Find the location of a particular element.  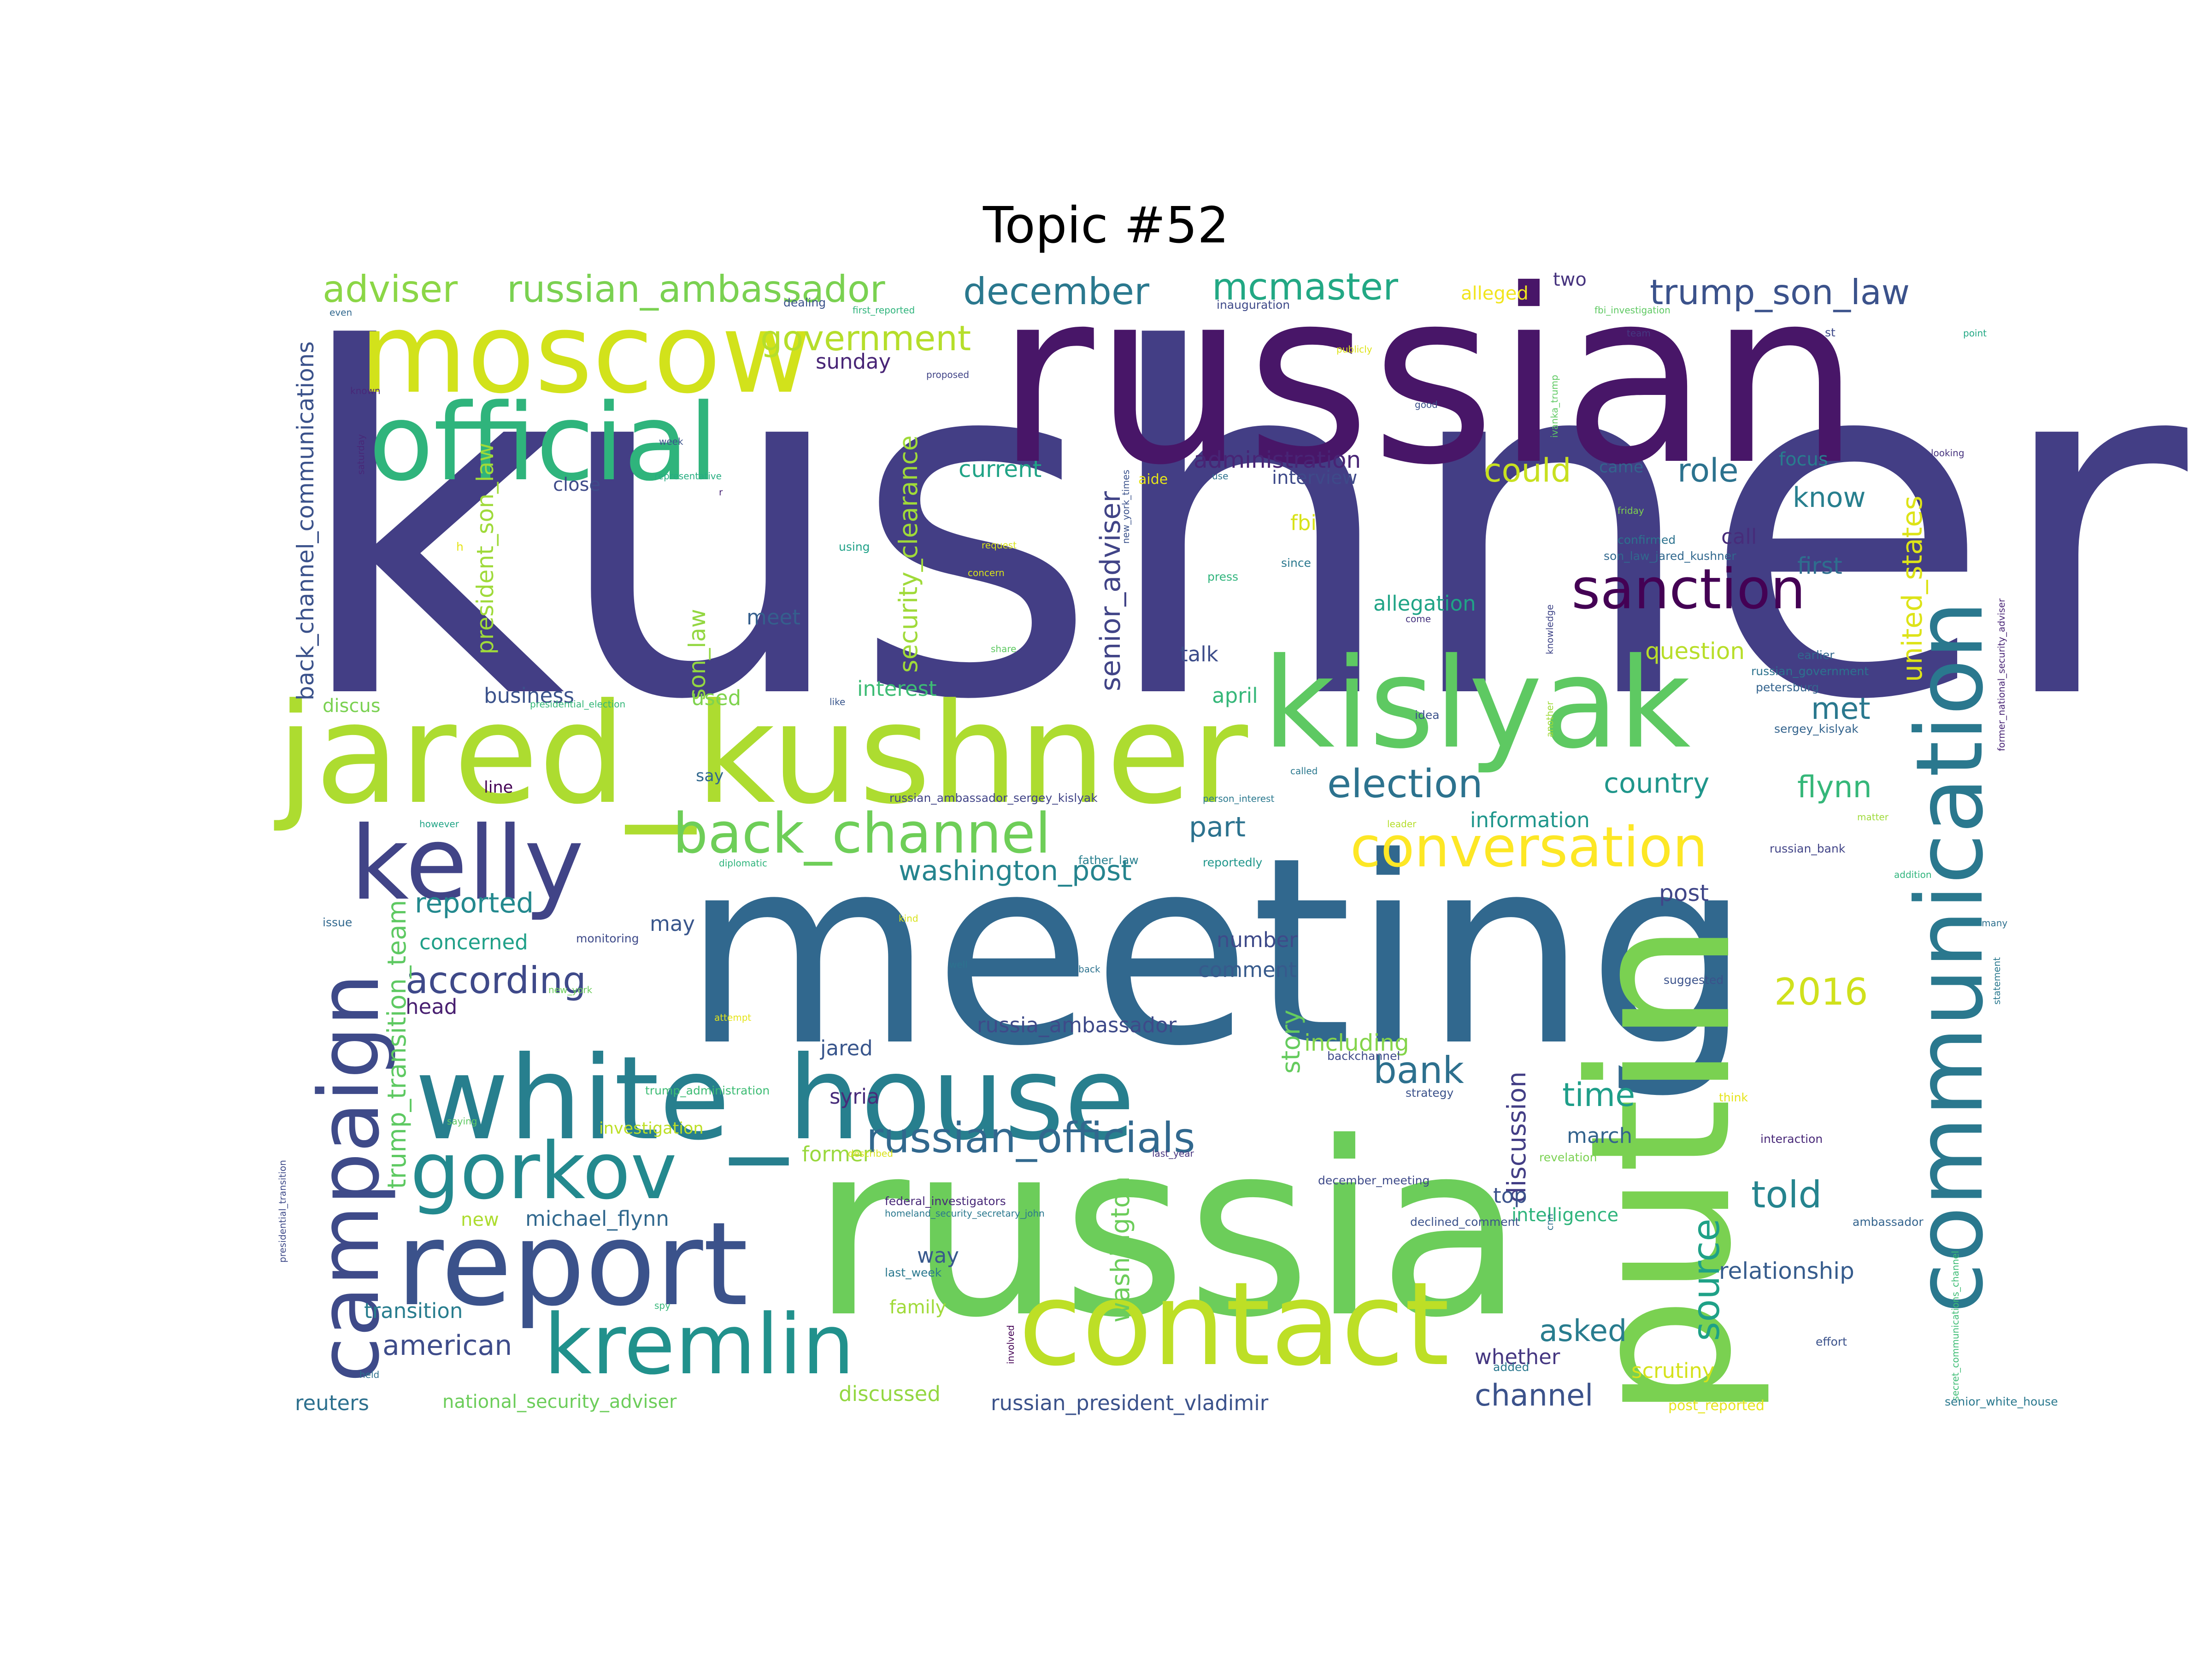

cloud-word: story is located at coordinates (1291, 1042).